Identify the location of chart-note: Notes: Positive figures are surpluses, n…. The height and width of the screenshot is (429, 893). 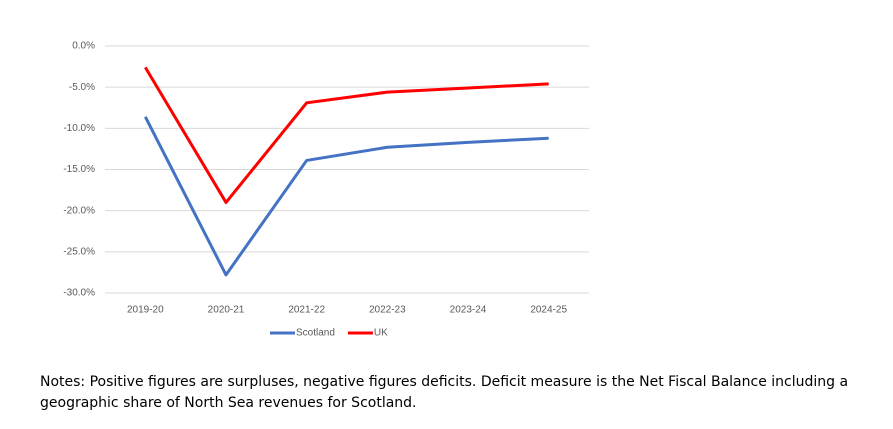
(444, 392).